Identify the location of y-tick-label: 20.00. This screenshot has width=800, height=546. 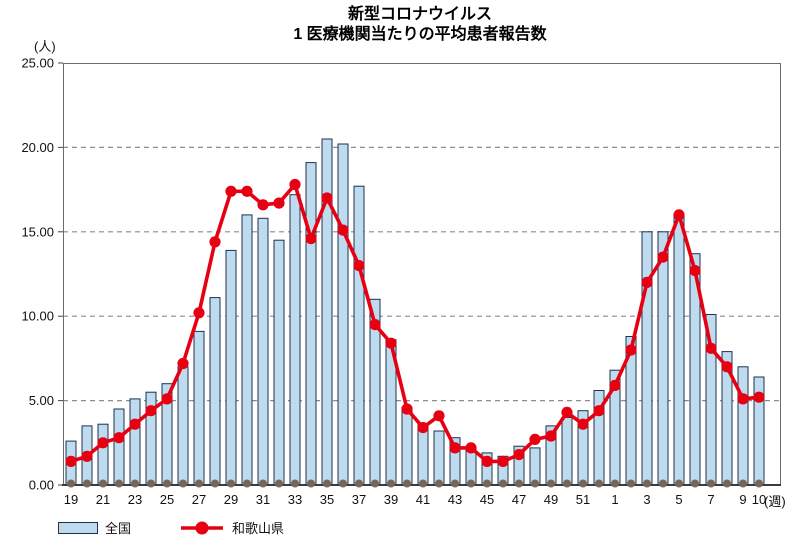
(37, 147).